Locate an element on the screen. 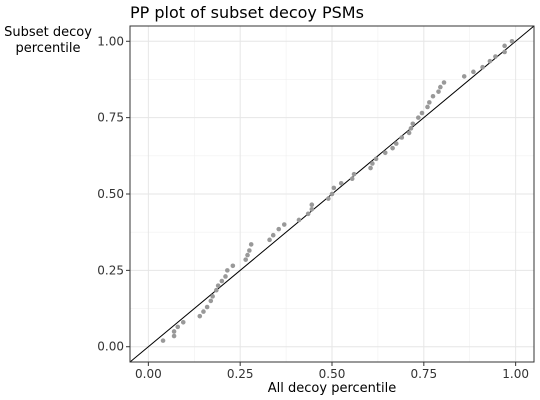  x-tick-label: 0.50 is located at coordinates (332, 374).